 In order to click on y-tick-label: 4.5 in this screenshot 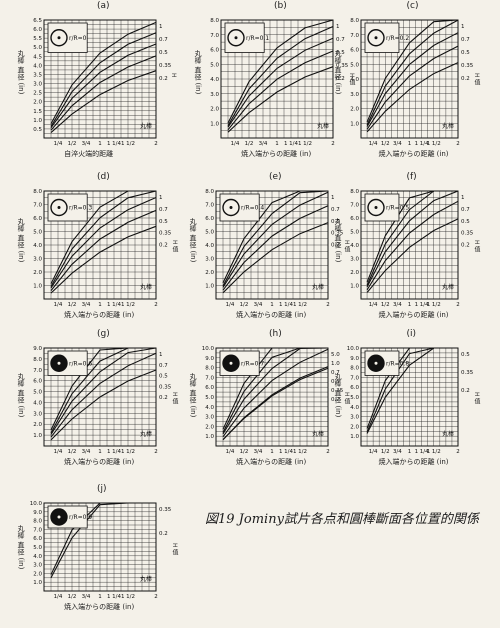, I will do `click(37, 57)`.